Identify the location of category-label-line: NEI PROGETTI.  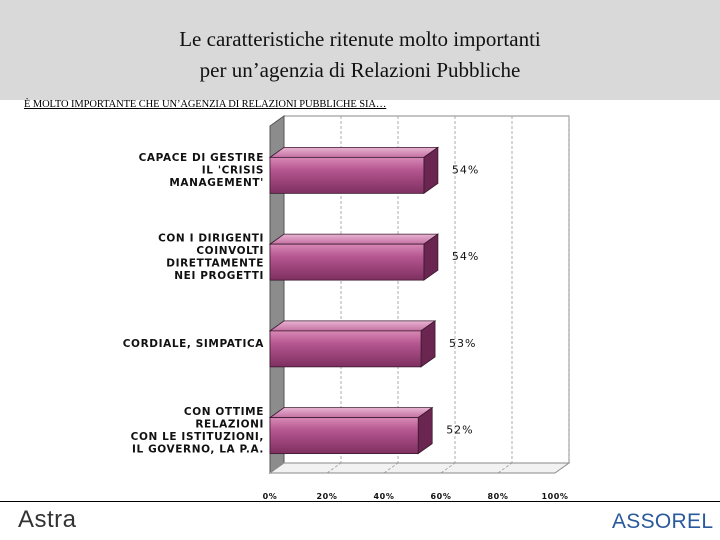
(219, 276).